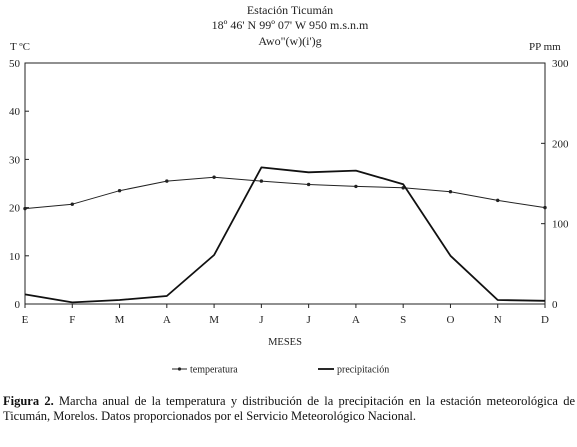 Image resolution: width=577 pixels, height=447 pixels. I want to click on x-axis-label: MESES, so click(285, 342).